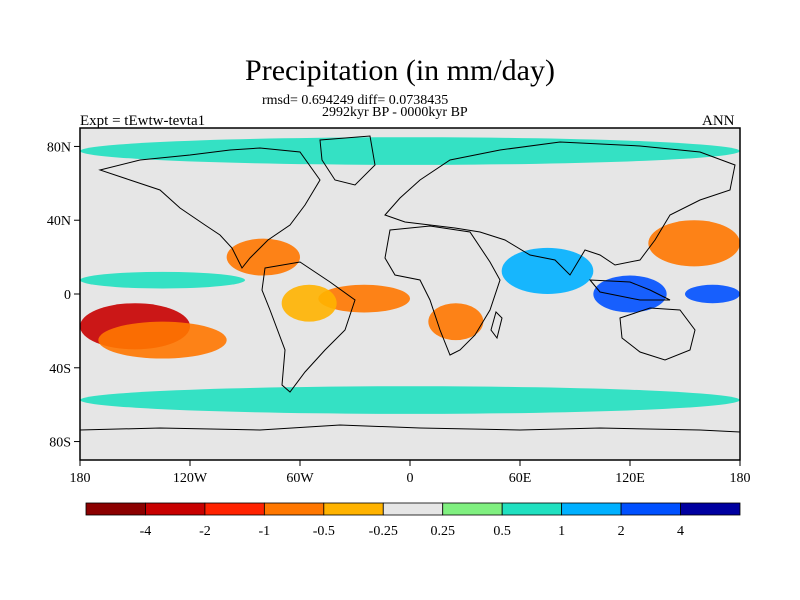  What do you see at coordinates (630, 478) in the screenshot?
I see `x-tick-label: 120E` at bounding box center [630, 478].